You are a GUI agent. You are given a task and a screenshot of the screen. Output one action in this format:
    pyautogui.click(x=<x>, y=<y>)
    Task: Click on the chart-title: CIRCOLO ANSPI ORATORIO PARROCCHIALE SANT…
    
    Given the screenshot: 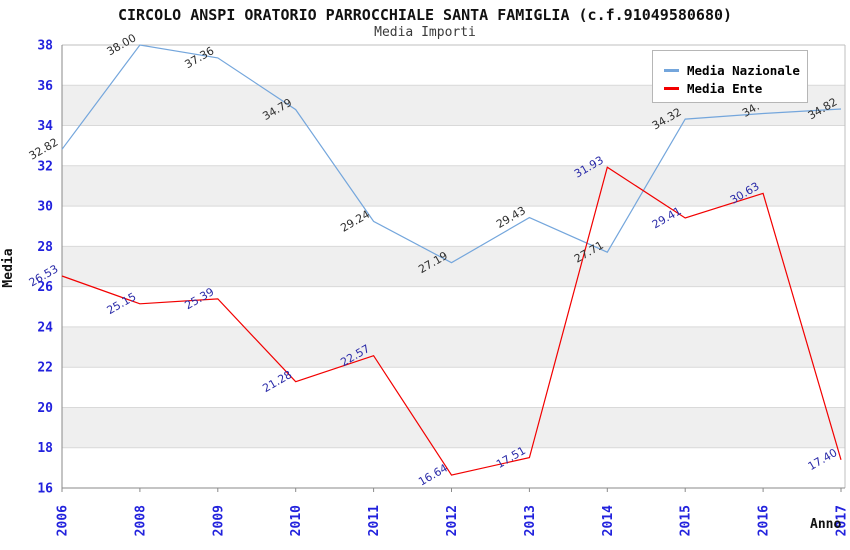 What is the action you would take?
    pyautogui.click(x=425, y=15)
    